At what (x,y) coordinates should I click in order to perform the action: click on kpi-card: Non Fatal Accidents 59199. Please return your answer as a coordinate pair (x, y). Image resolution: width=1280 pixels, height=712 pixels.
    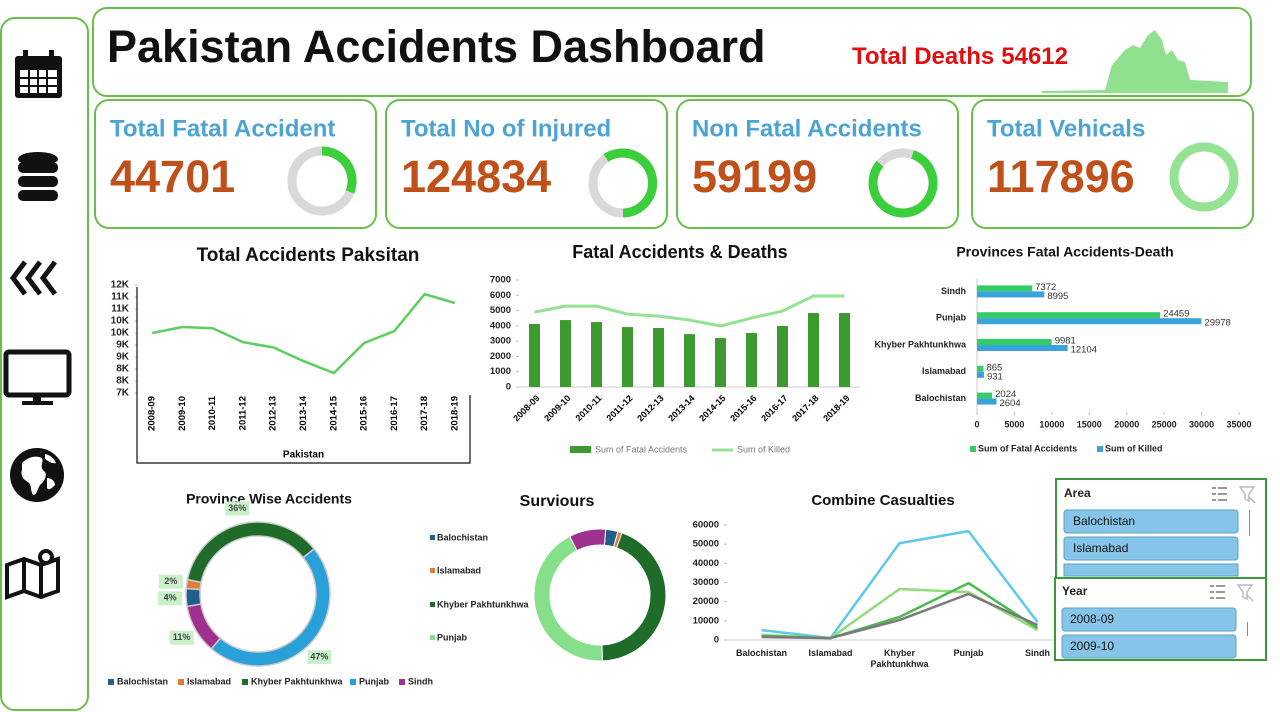
    Looking at the image, I should click on (817, 164).